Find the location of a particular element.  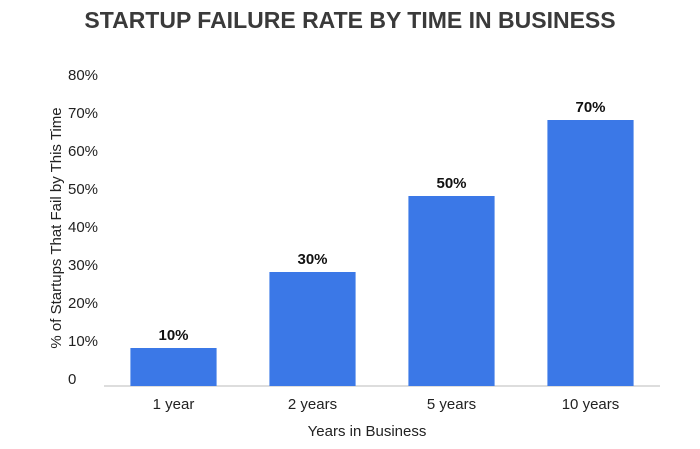

y-tick-label: 10% is located at coordinates (83, 341).